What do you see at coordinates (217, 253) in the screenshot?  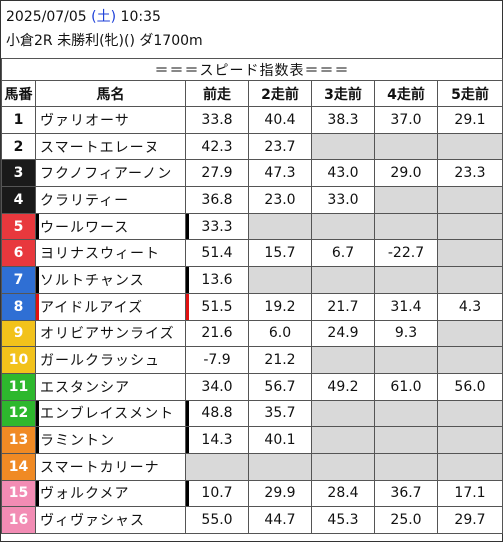 I see `speed-value-cell: 51.4` at bounding box center [217, 253].